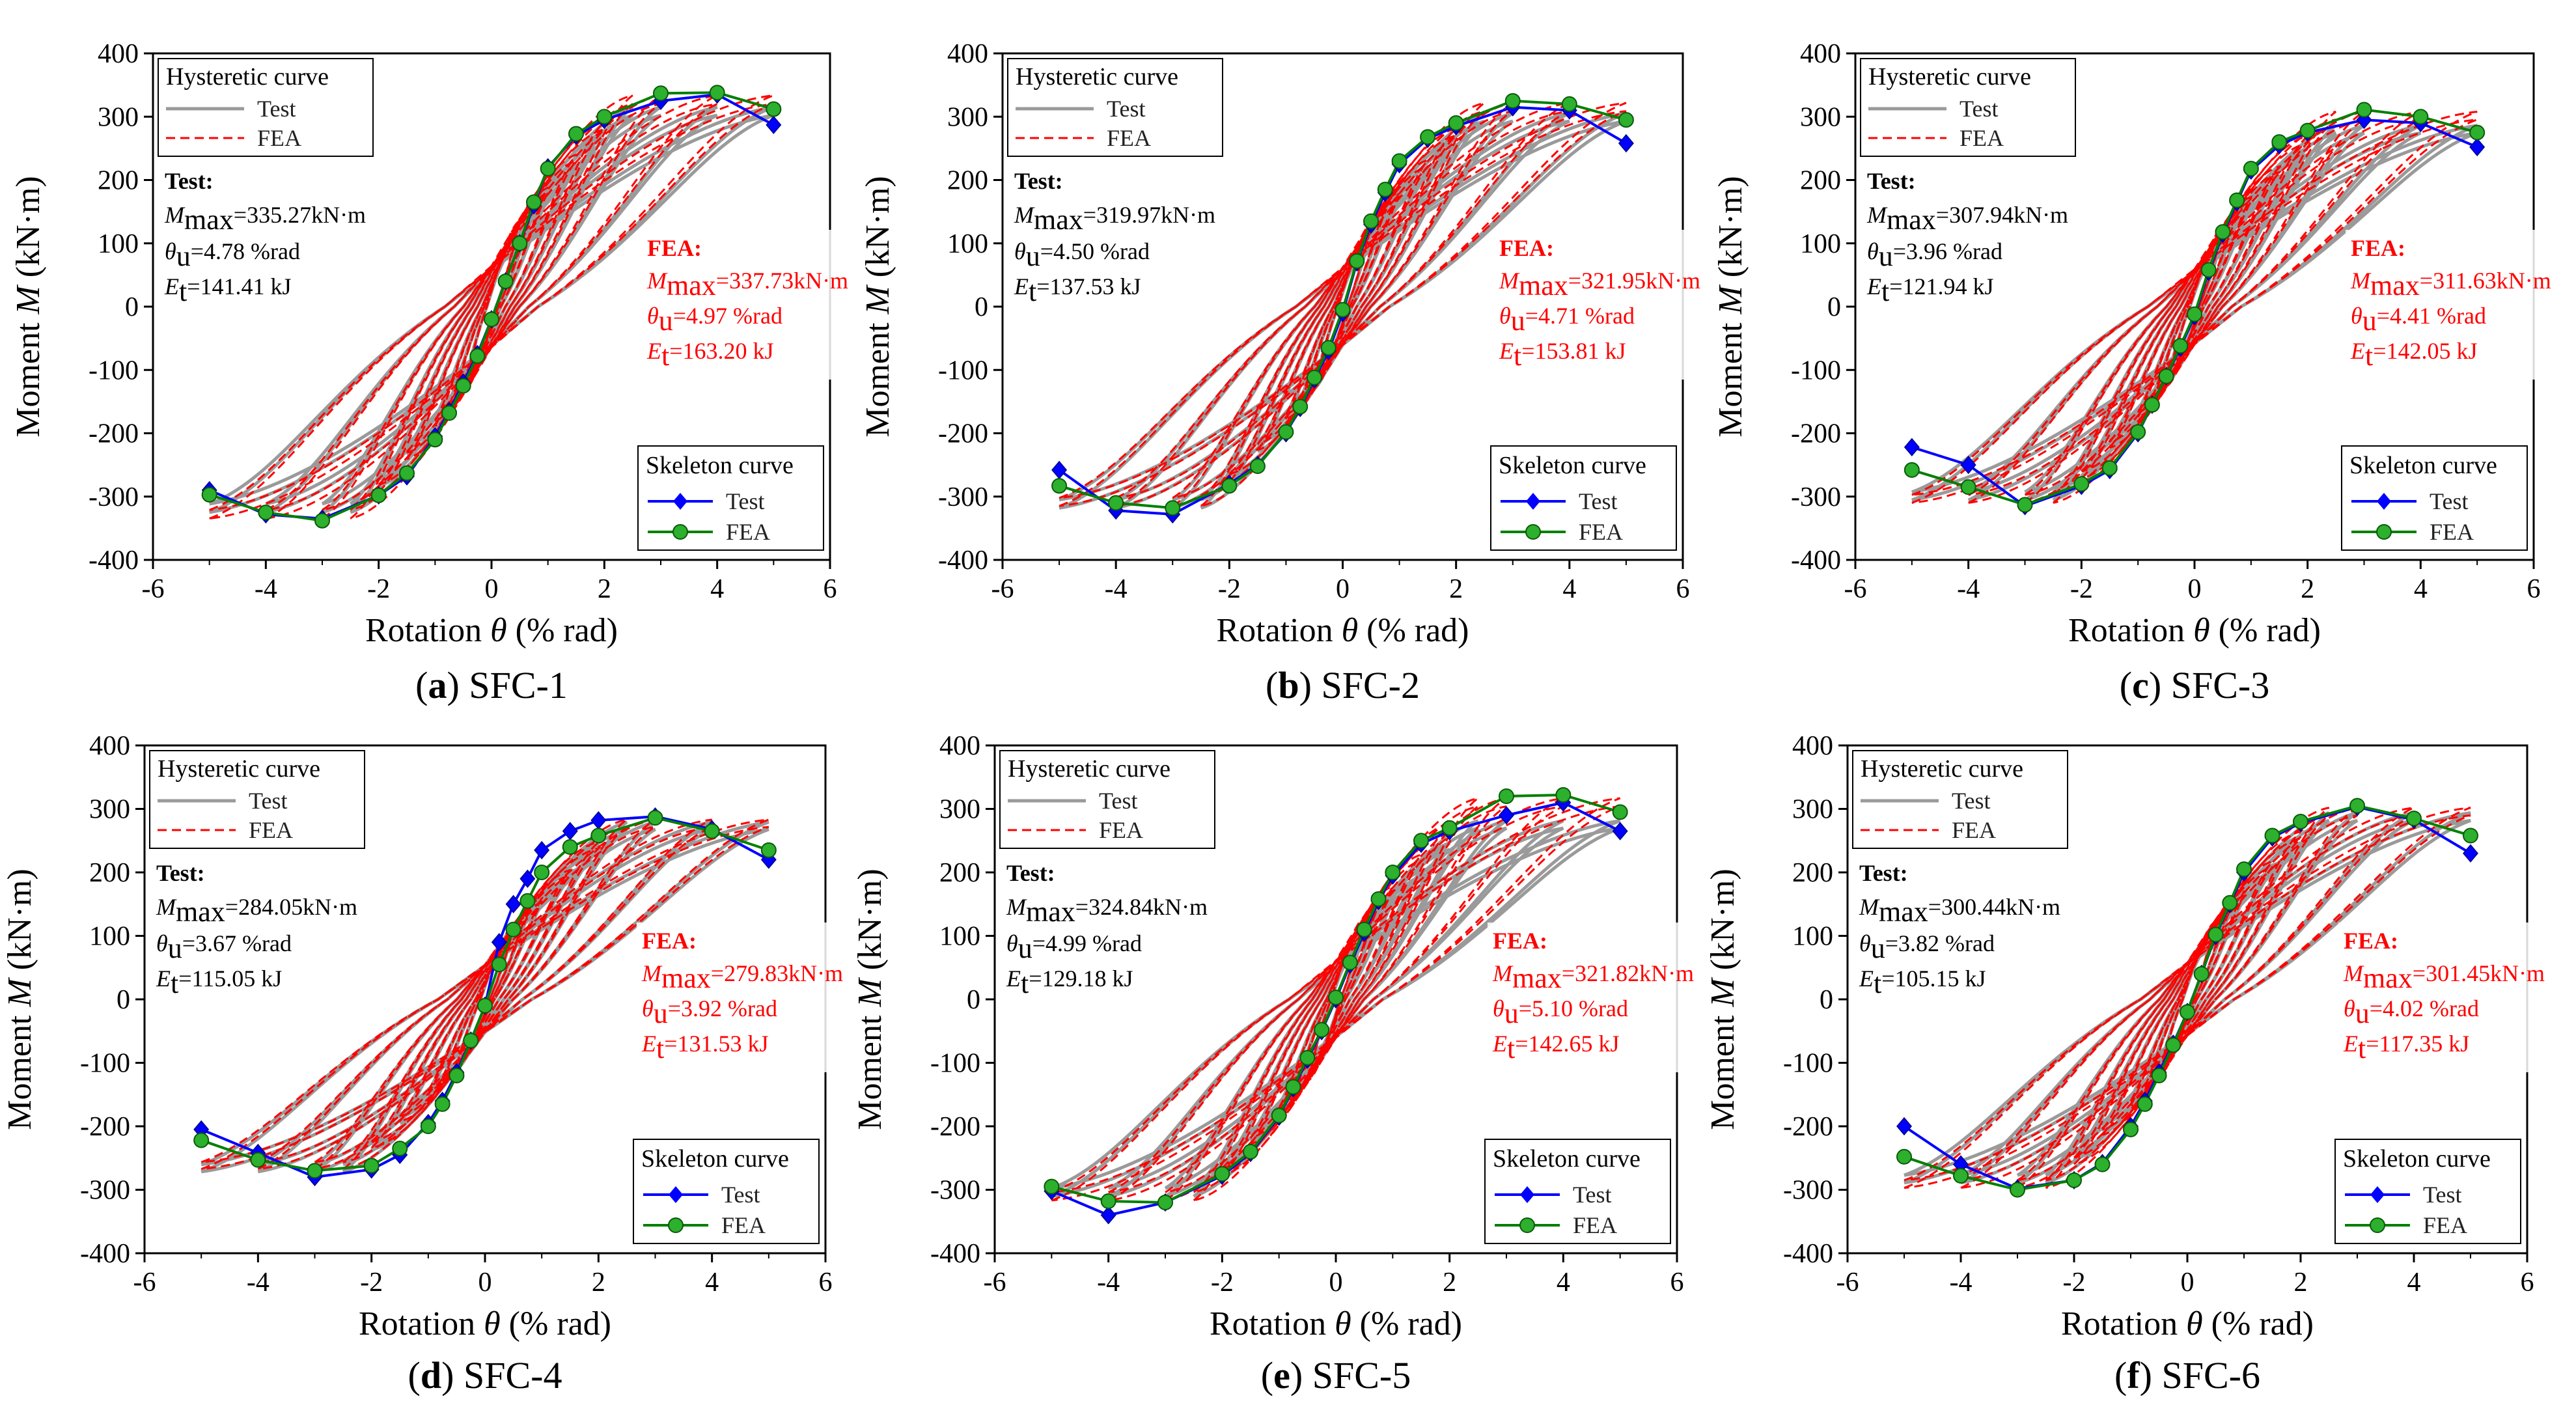 Image resolution: width=2576 pixels, height=1416 pixels. What do you see at coordinates (2187, 1375) in the screenshot?
I see `panel-caption: (f) SFC-6` at bounding box center [2187, 1375].